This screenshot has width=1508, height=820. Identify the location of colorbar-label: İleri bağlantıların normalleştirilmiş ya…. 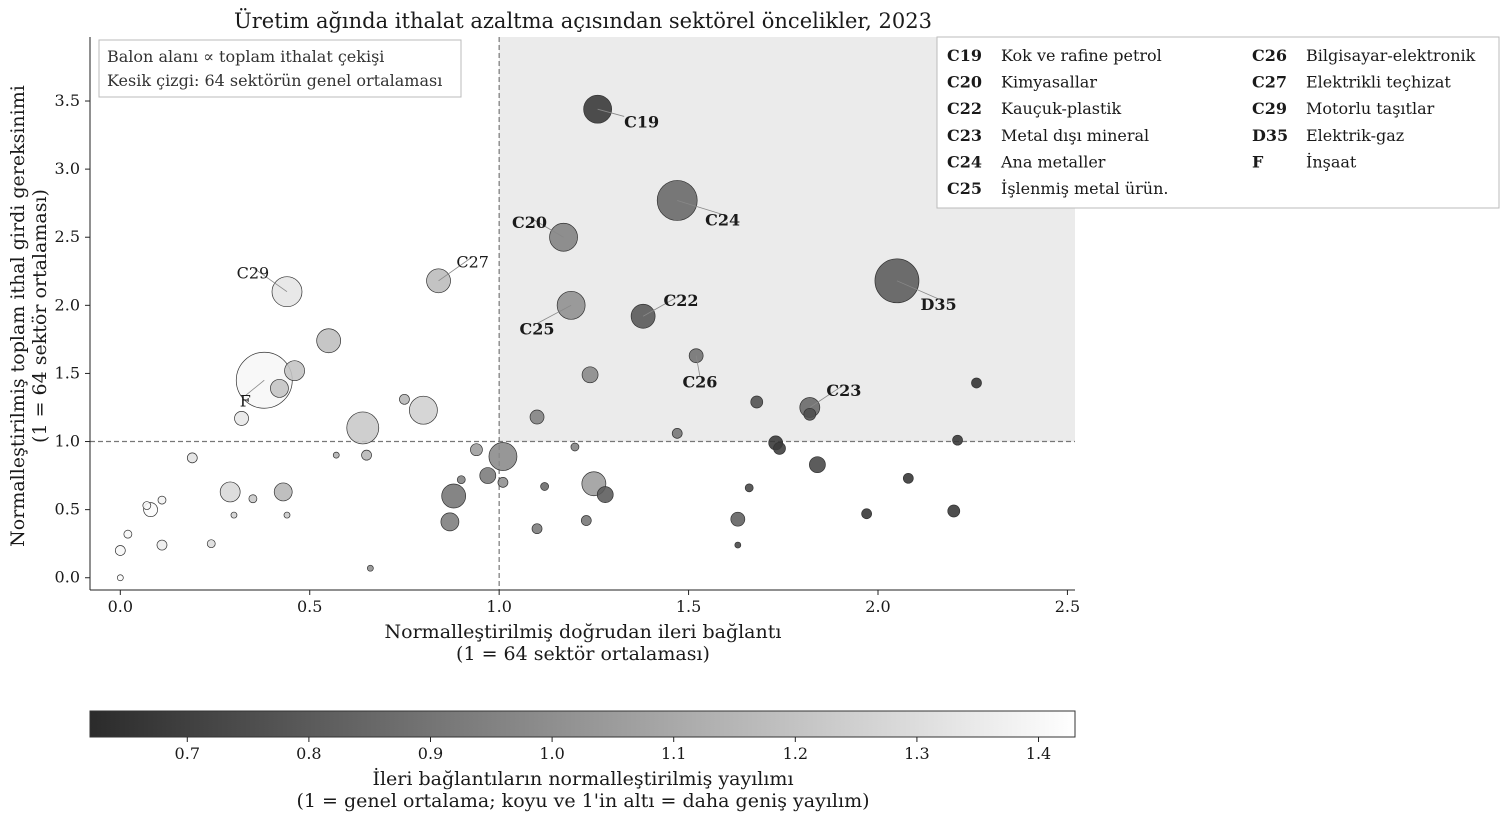
(582, 778).